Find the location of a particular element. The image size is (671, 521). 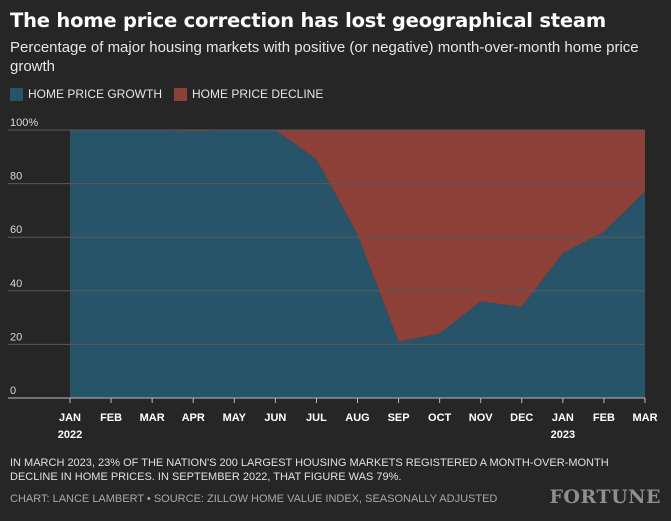

legend-label-growth: HOME PRICE GROWTH is located at coordinates (95, 94).